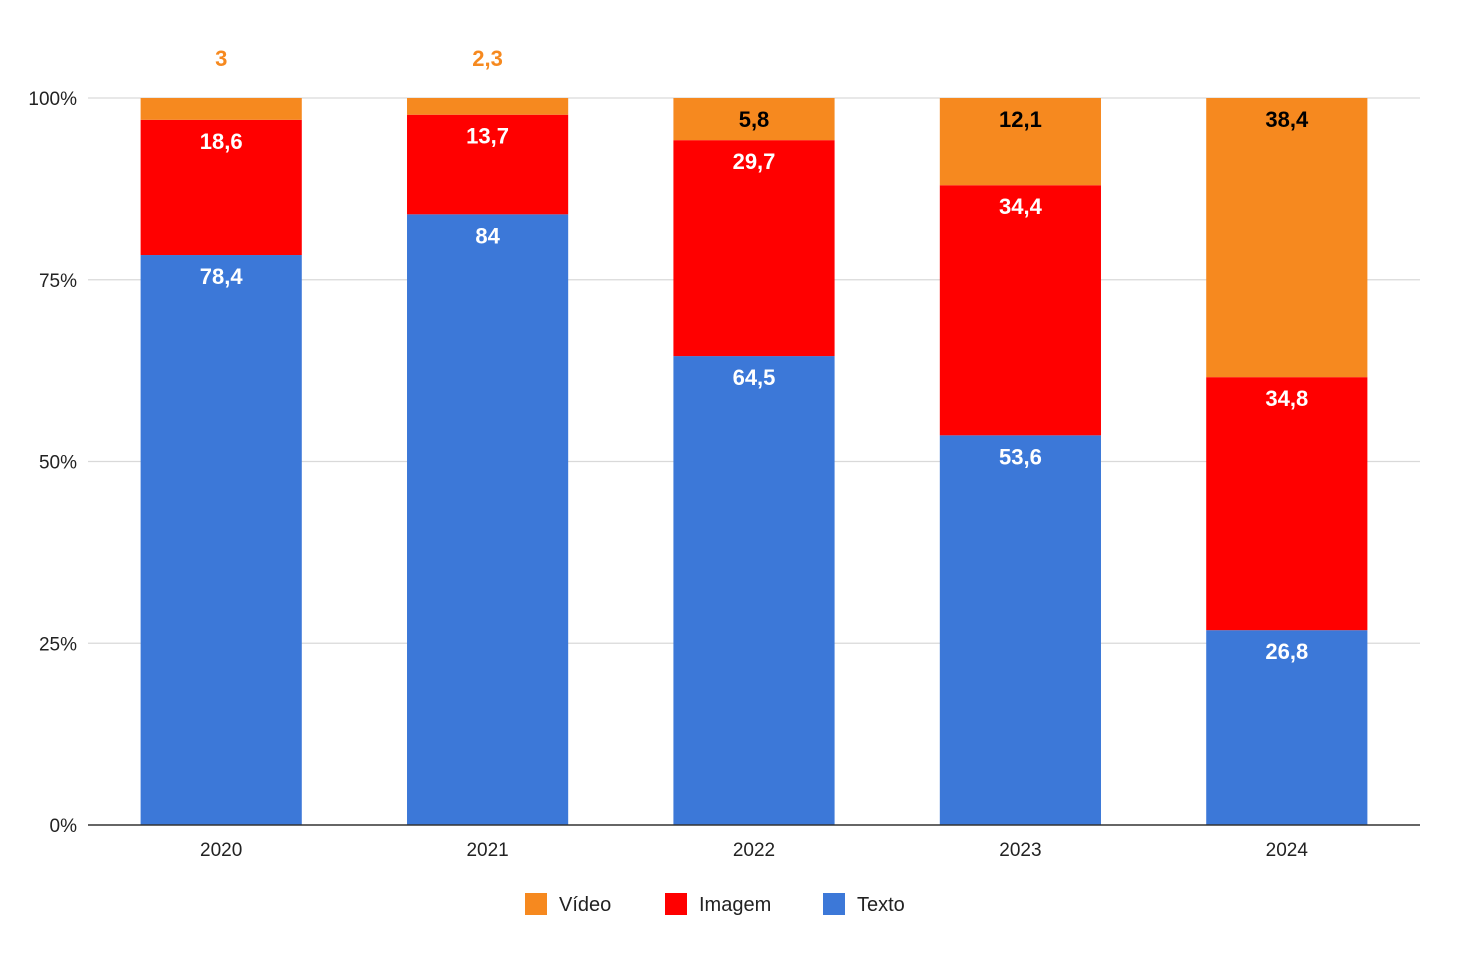 This screenshot has width=1460, height=960. I want to click on bar-segment-imagem-2022, so click(754, 248).